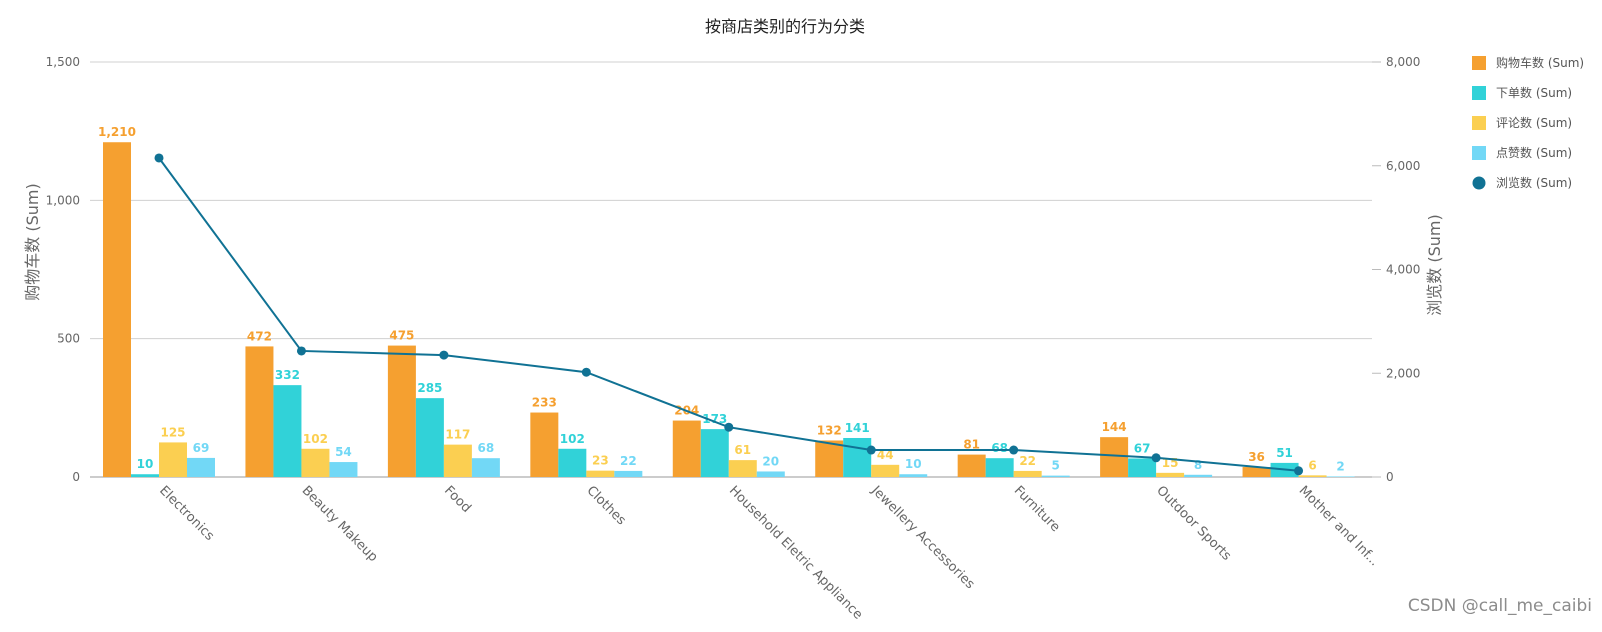 This screenshot has width=1602, height=632. What do you see at coordinates (1256, 457) in the screenshot?
I see `data-label: 36` at bounding box center [1256, 457].